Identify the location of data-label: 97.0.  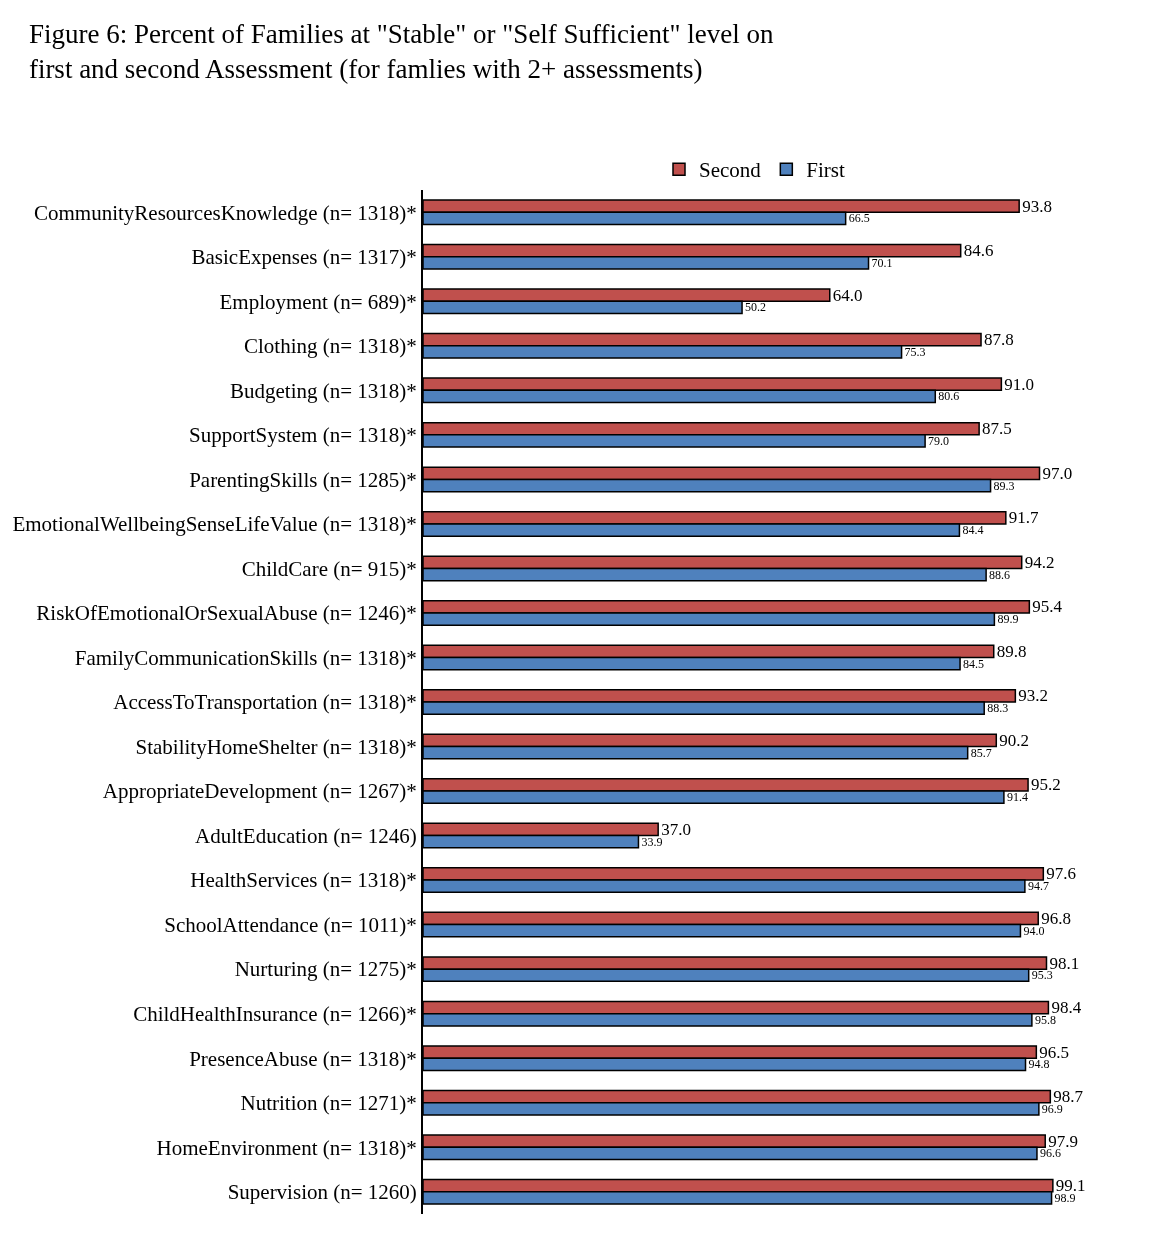
(1057, 473).